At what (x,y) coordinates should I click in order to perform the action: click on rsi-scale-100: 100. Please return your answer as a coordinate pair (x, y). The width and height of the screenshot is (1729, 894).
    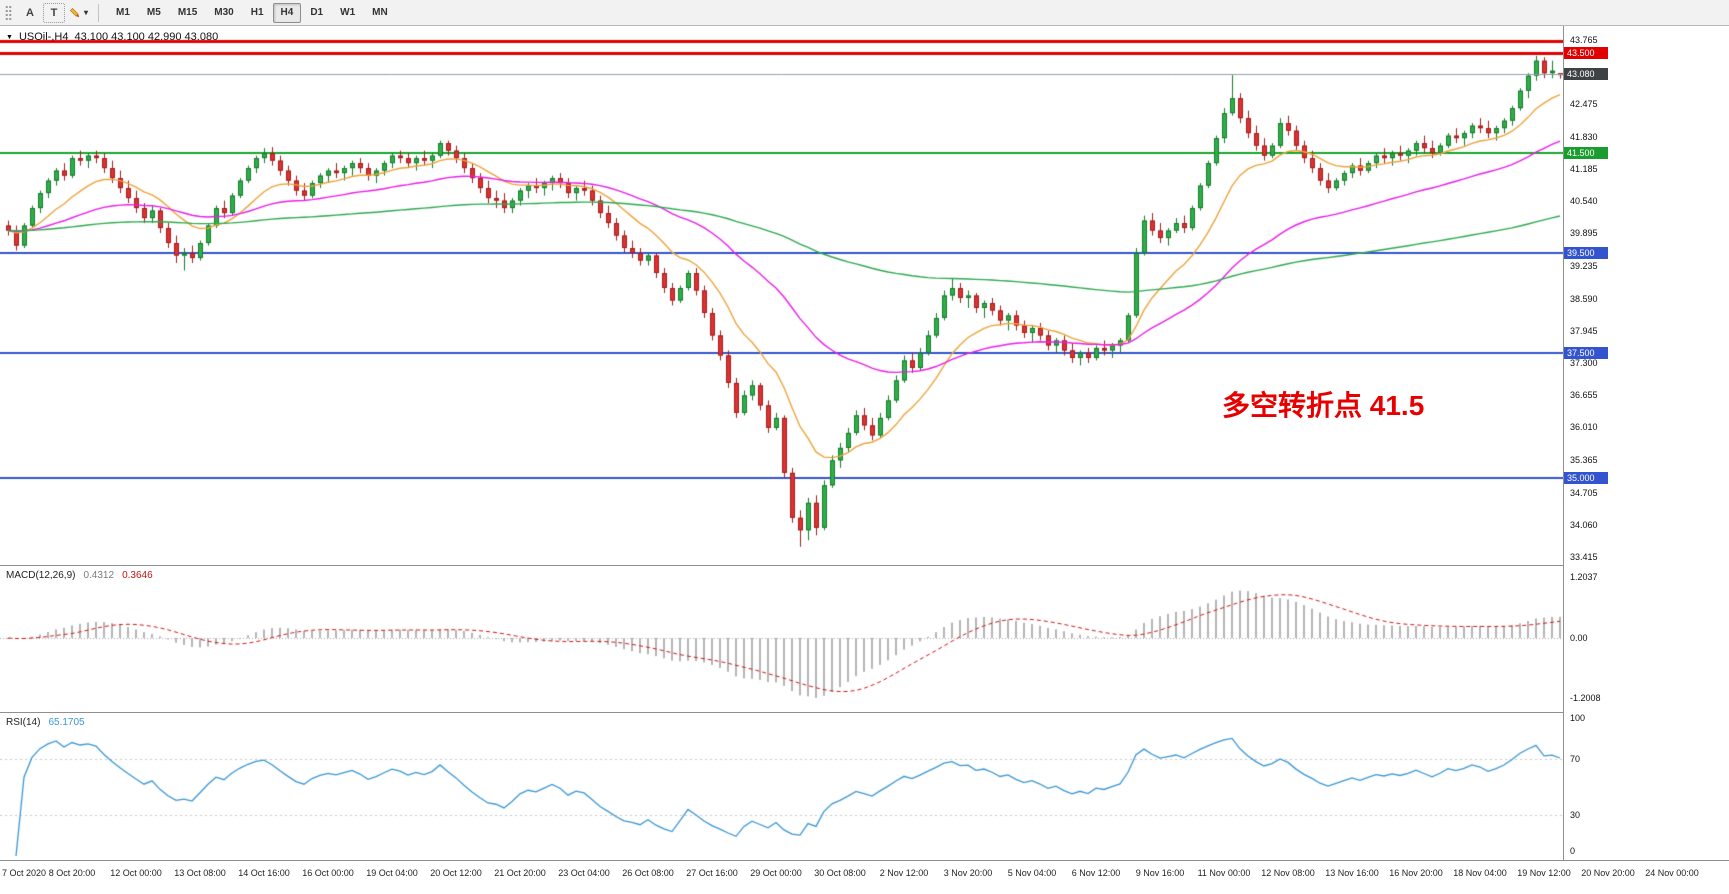
    Looking at the image, I should click on (1578, 718).